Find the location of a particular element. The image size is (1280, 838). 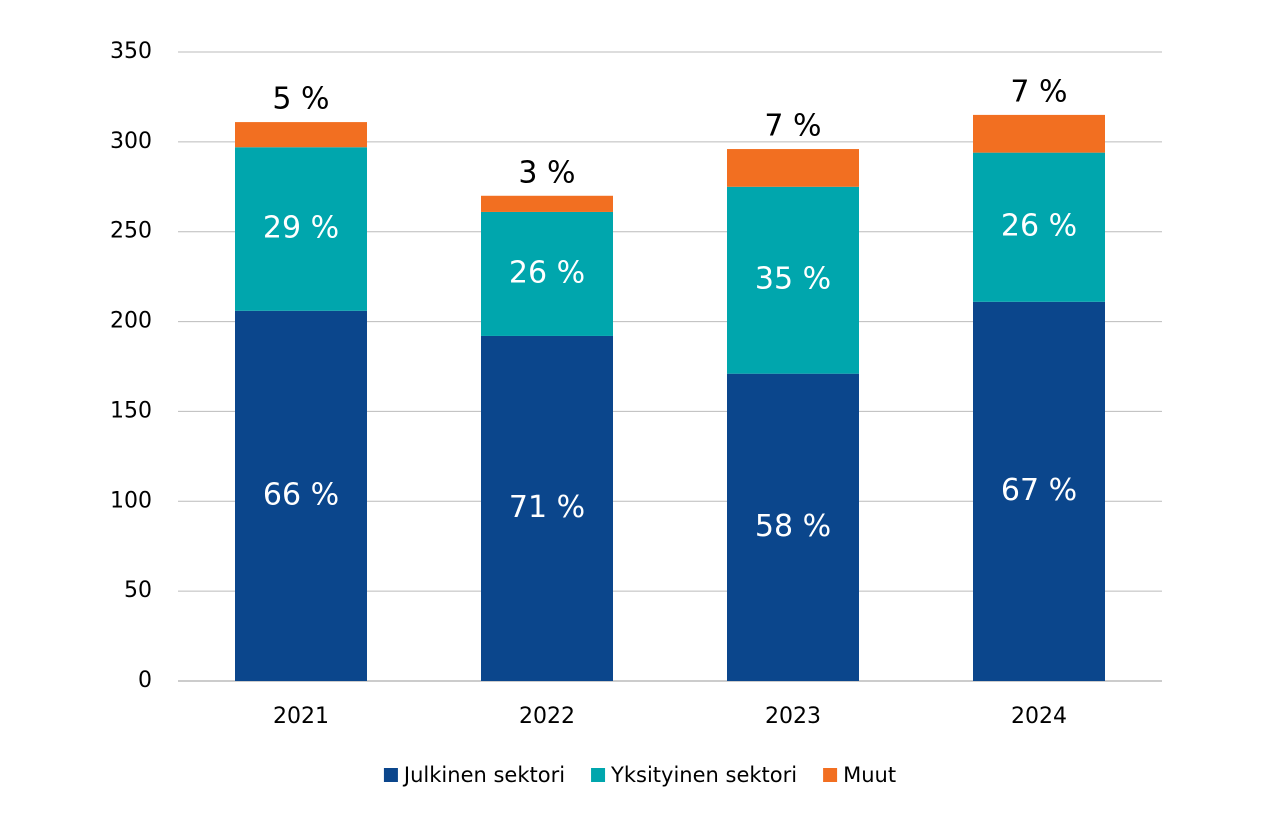

y-tick-label: 200 is located at coordinates (131, 321).